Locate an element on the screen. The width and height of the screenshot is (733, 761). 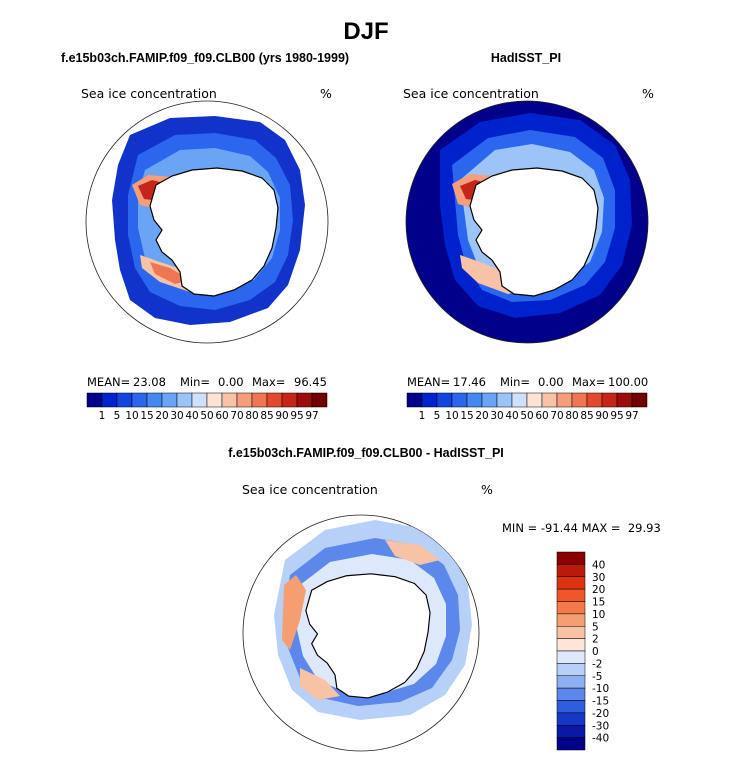
panel-diff-variable: Sea ice concentration is located at coordinates (310, 489).